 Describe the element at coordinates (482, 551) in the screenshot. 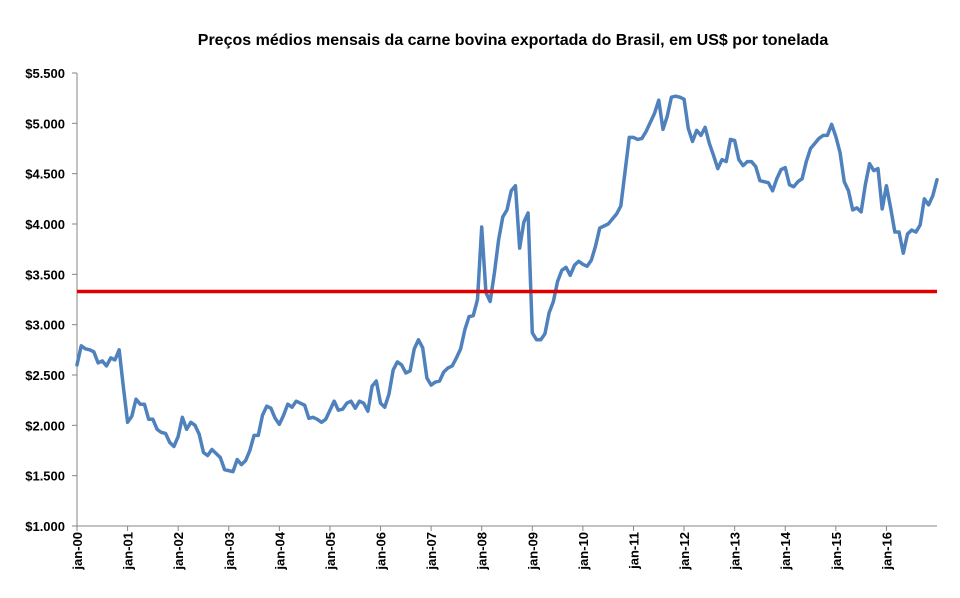

I see `x-tick-label: jan-08` at that location.